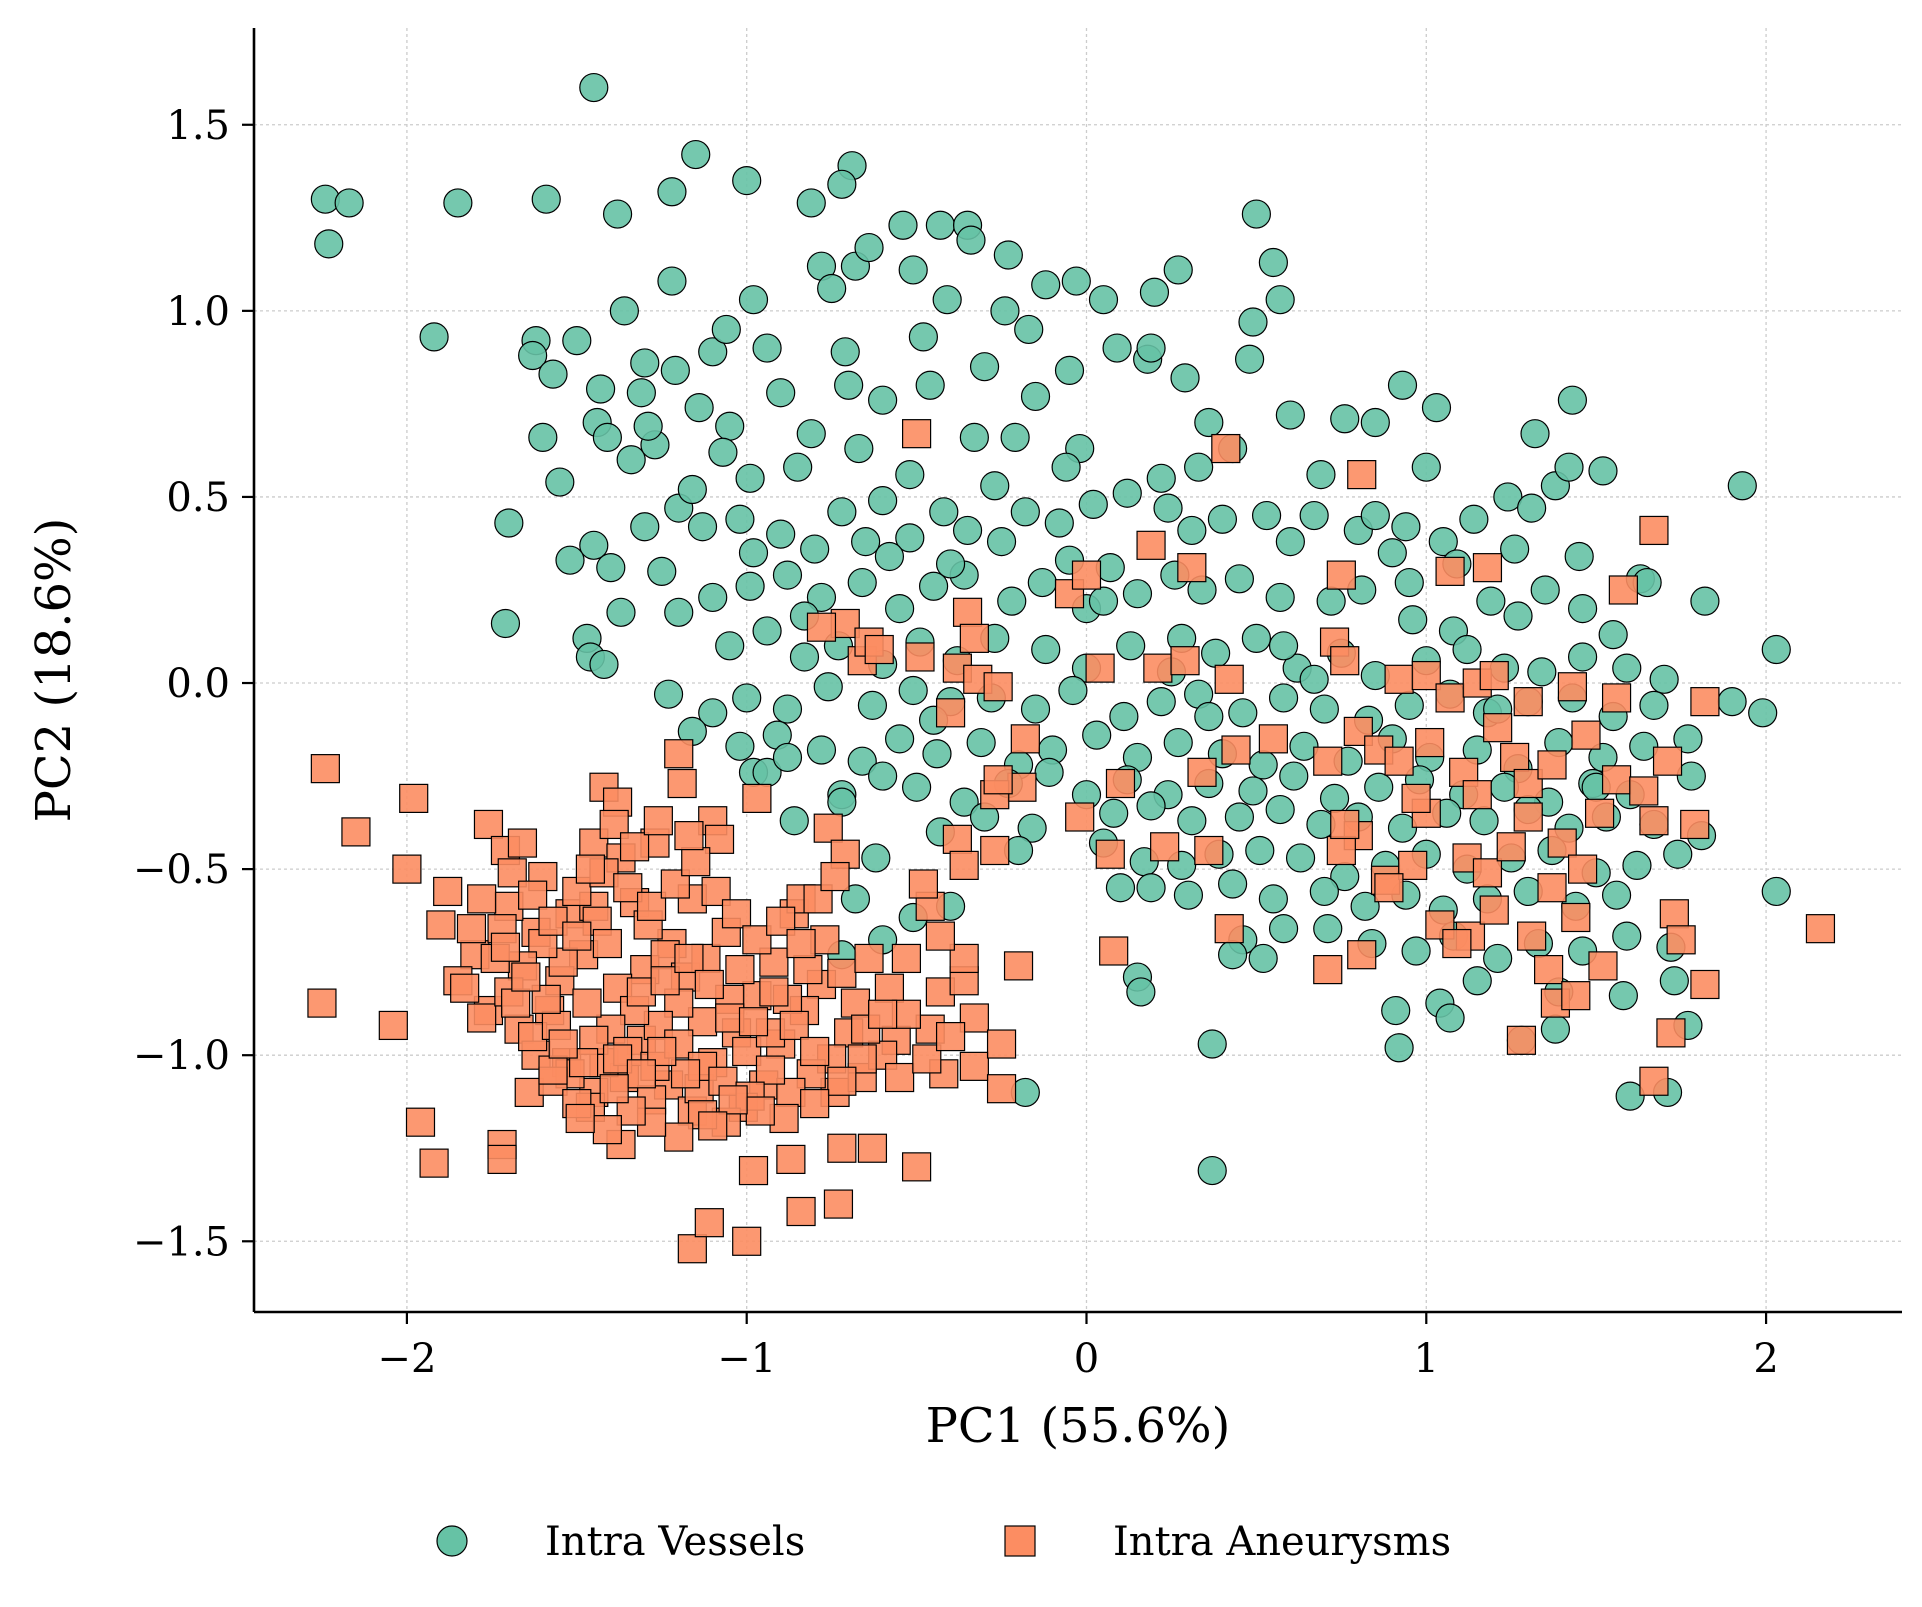  Describe the element at coordinates (1020, 1541) in the screenshot. I see `legend-marker-intra-aneurysms` at that location.